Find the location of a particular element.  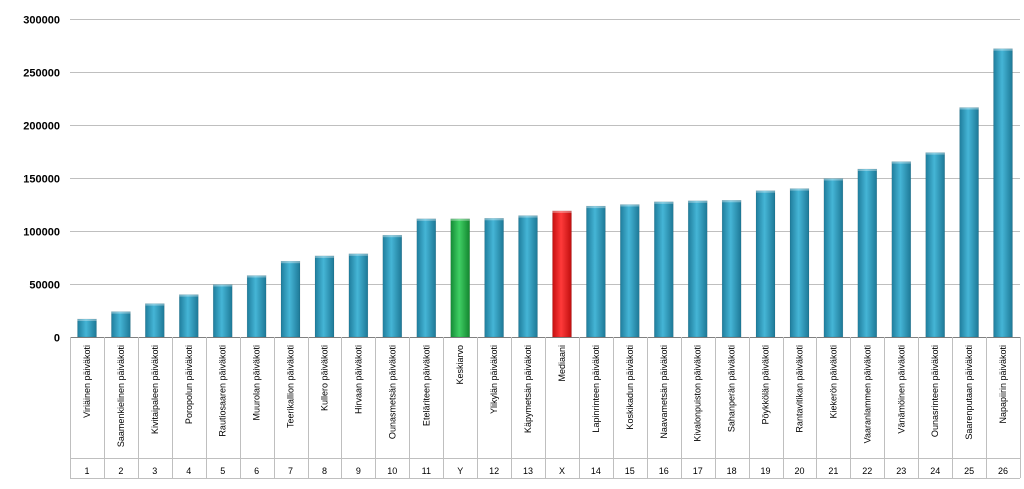

category-rank: 23 is located at coordinates (901, 471).